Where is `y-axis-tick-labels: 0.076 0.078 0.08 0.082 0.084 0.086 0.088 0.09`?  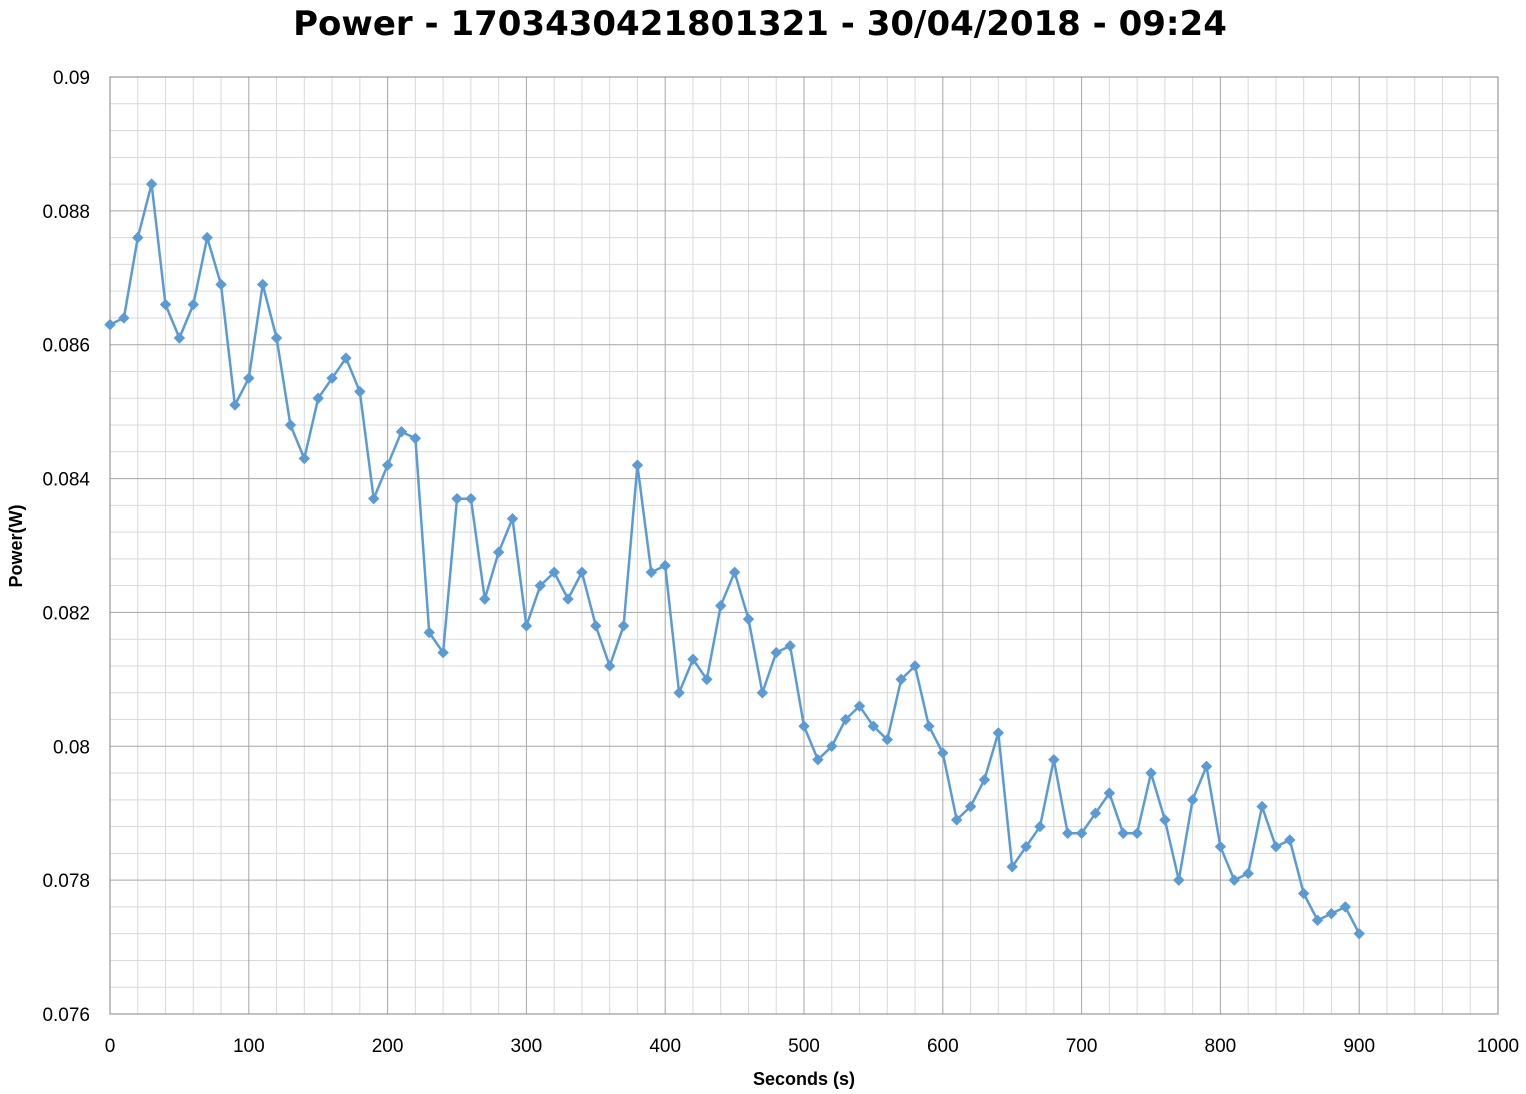
y-axis-tick-labels: 0.076 0.078 0.08 0.082 0.084 0.086 0.088 0.09 is located at coordinates (66, 547).